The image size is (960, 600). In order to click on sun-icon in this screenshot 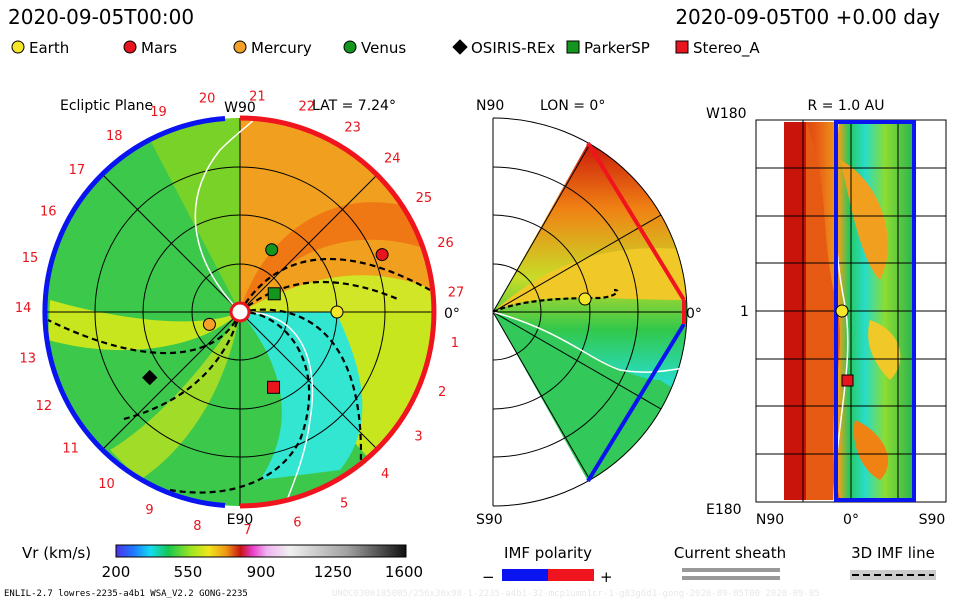, I will do `click(240, 312)`.